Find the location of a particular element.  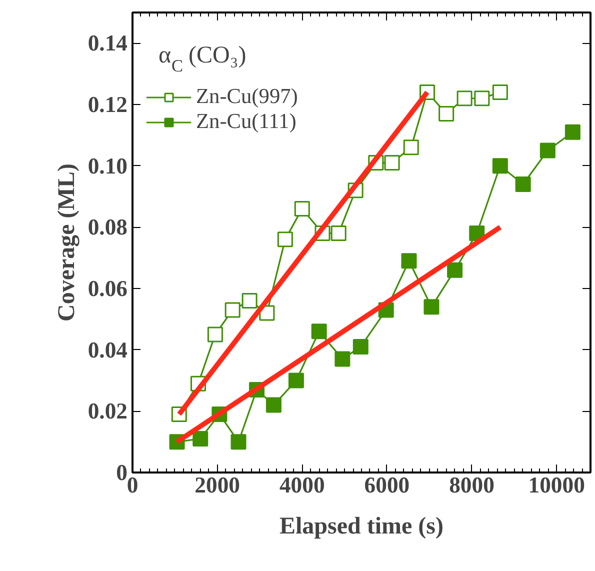

y-tick-label: 0.14 is located at coordinates (108, 43).